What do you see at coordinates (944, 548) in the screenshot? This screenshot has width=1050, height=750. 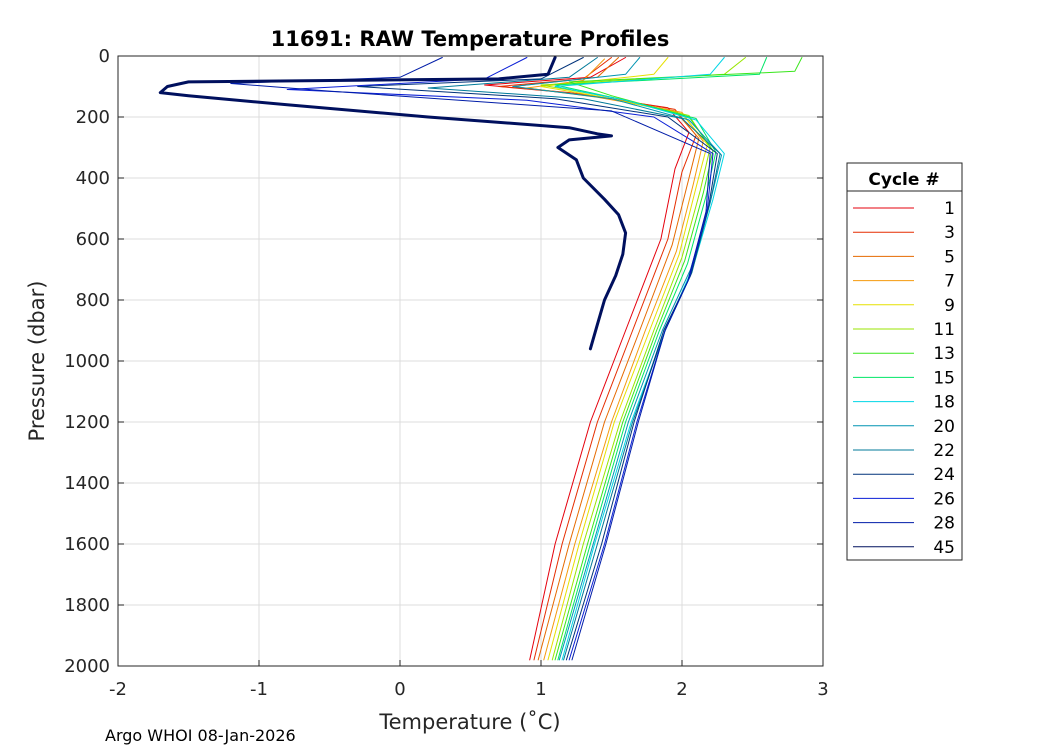 I see `legend-label-cycle-45: 45` at bounding box center [944, 548].